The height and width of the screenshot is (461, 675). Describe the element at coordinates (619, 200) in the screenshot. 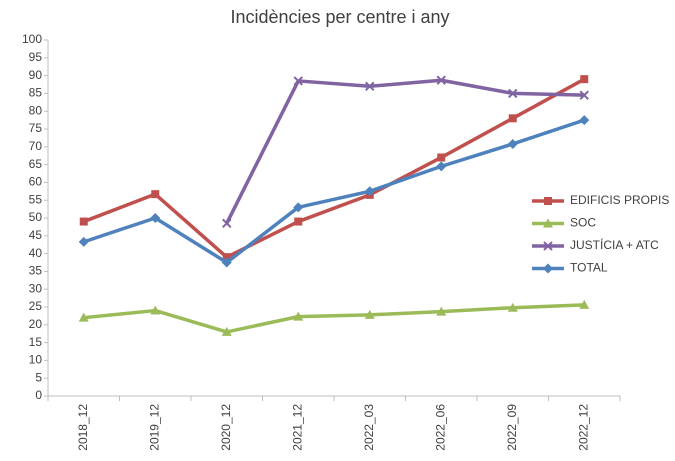

I see `legend-label: EDIFICIS PROPIS` at that location.